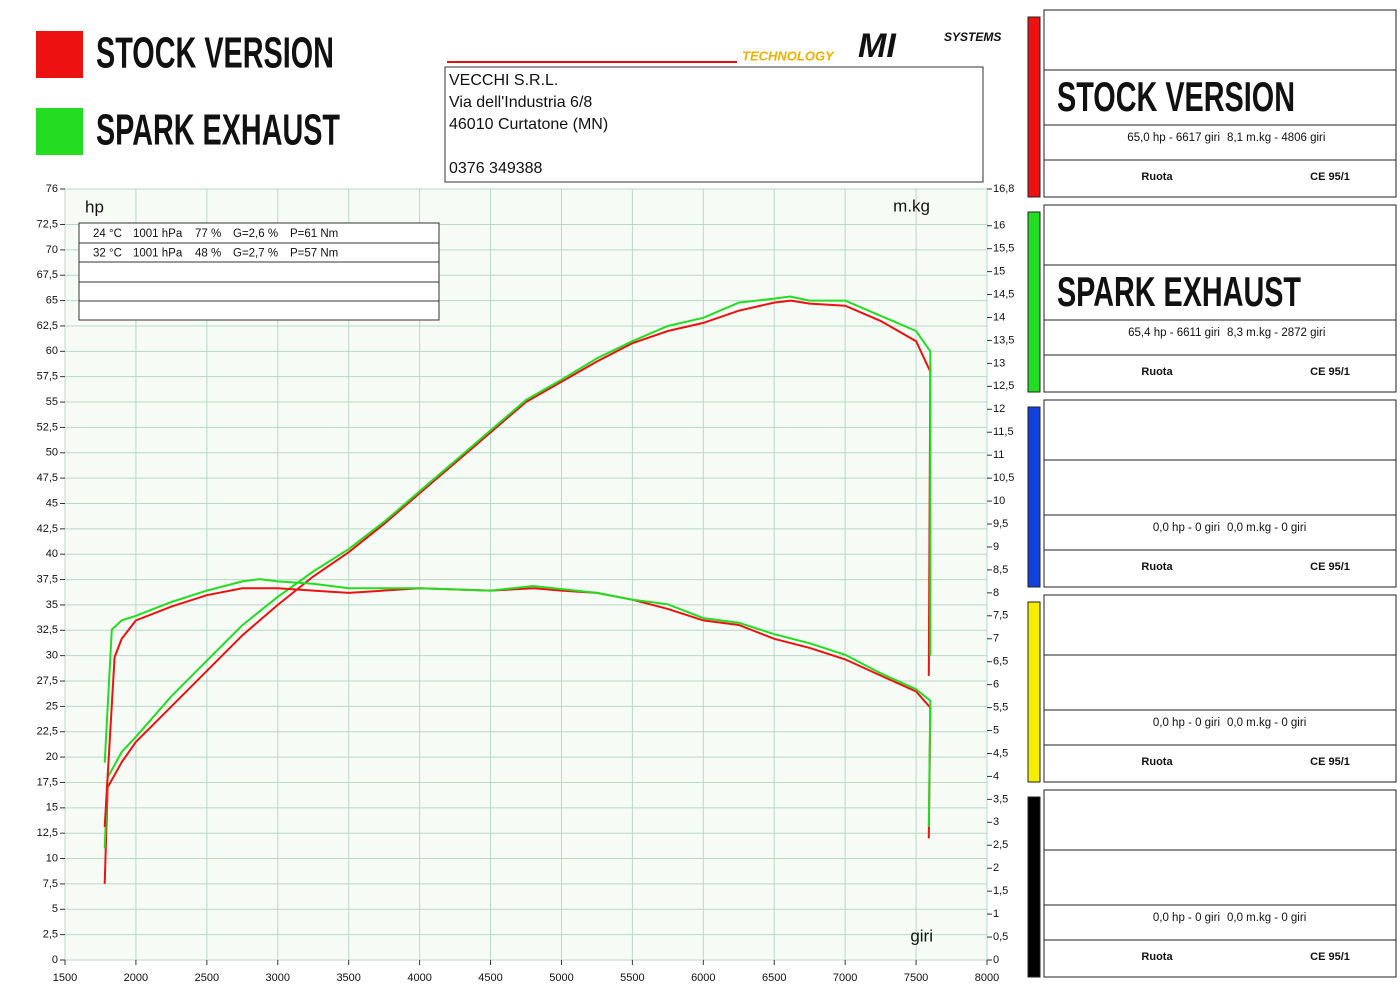 Image resolution: width=1400 pixels, height=1000 pixels. Describe the element at coordinates (59, 54) in the screenshot. I see `legend-swatch` at that location.